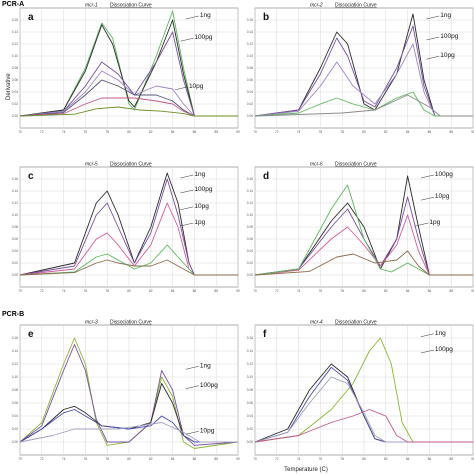 The image size is (474, 474). Describe the element at coordinates (316, 165) in the screenshot. I see `panel-gene-name: mcr-6` at that location.